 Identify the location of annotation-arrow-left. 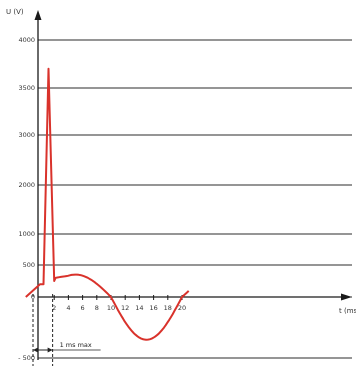
(35, 350).